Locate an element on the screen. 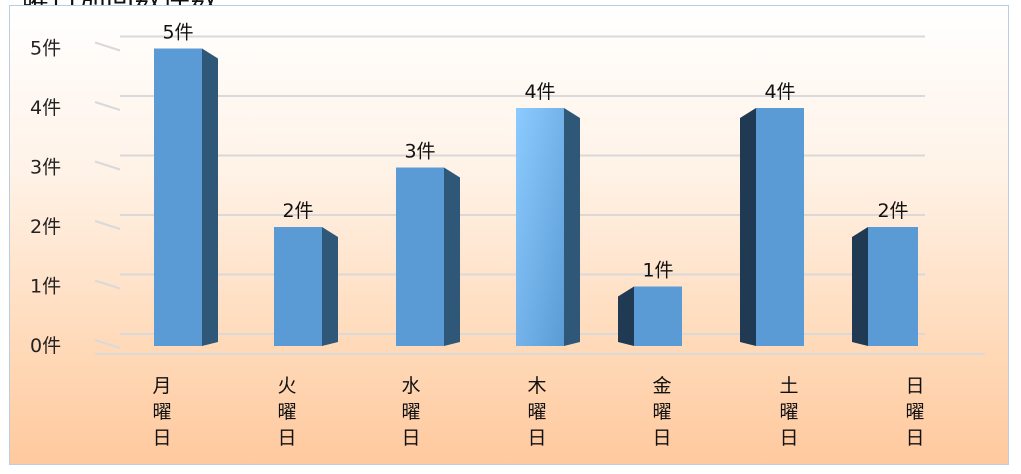 The width and height of the screenshot is (1021, 474). x-category-label: 土曜日 is located at coordinates (788, 412).